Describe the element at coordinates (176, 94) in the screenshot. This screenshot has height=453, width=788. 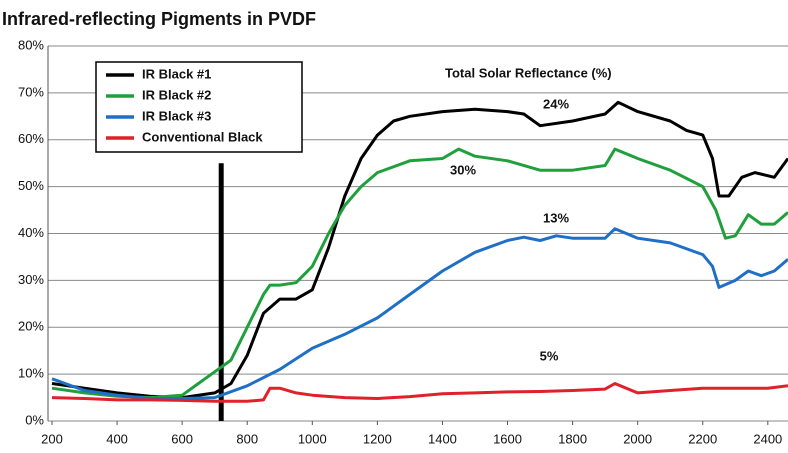
I see `legend-label: IR Black #2` at that location.